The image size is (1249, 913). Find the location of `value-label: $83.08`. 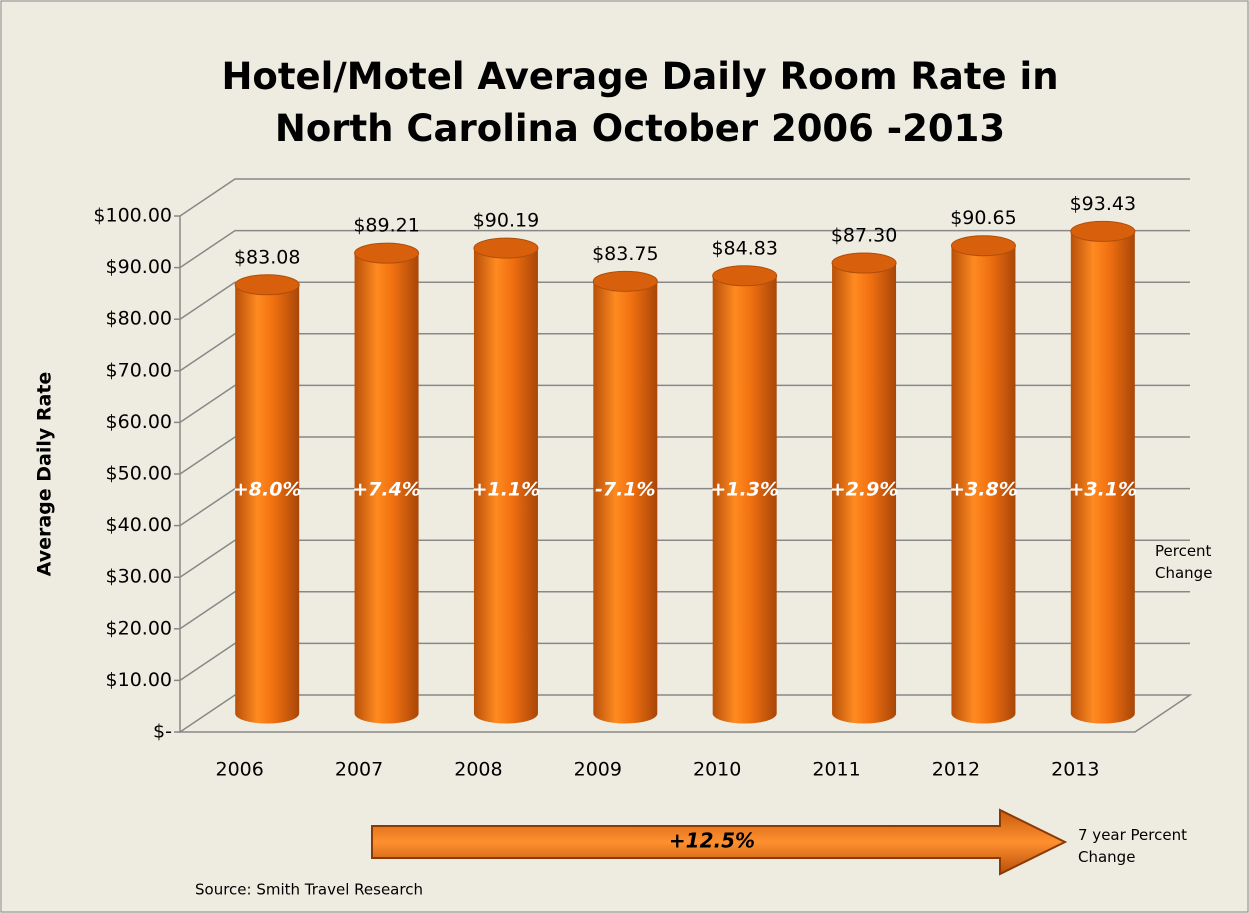

value-label: $83.08 is located at coordinates (267, 257).